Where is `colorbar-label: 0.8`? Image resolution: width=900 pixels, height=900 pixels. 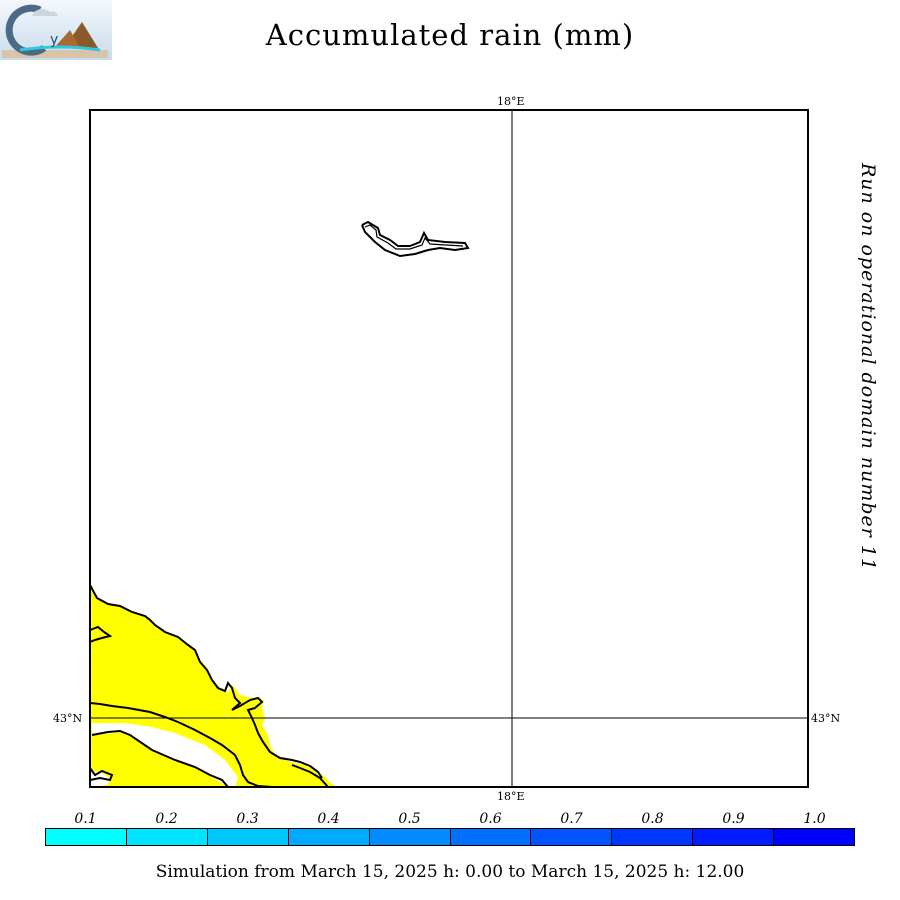 colorbar-label: 0.8 is located at coordinates (652, 819).